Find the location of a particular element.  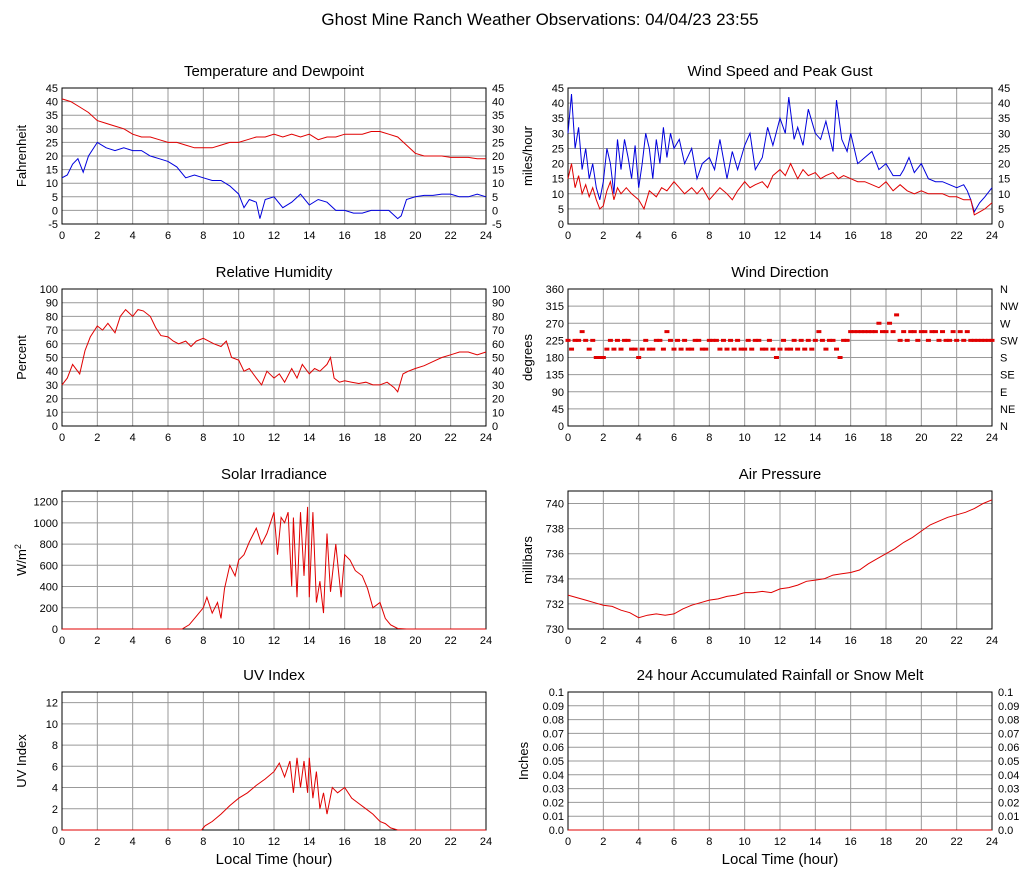

y-tick-label-right: 100 is located at coordinates (501, 290).